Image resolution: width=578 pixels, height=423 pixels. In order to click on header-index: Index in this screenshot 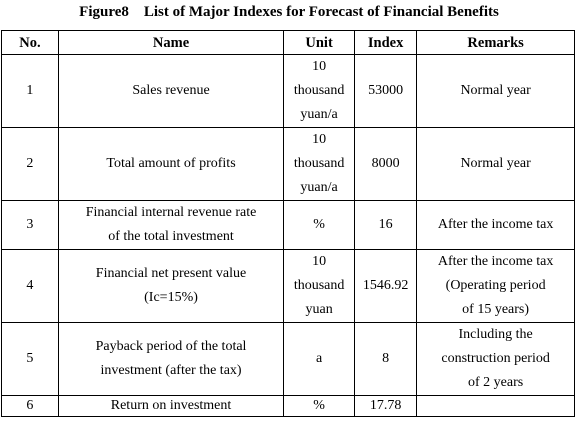, I will do `click(385, 42)`.